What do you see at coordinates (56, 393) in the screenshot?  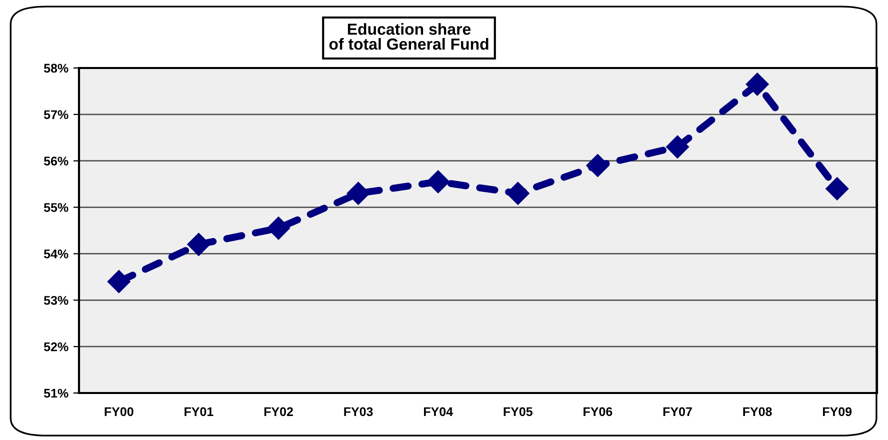 I see `y-tick-label: 51%` at bounding box center [56, 393].